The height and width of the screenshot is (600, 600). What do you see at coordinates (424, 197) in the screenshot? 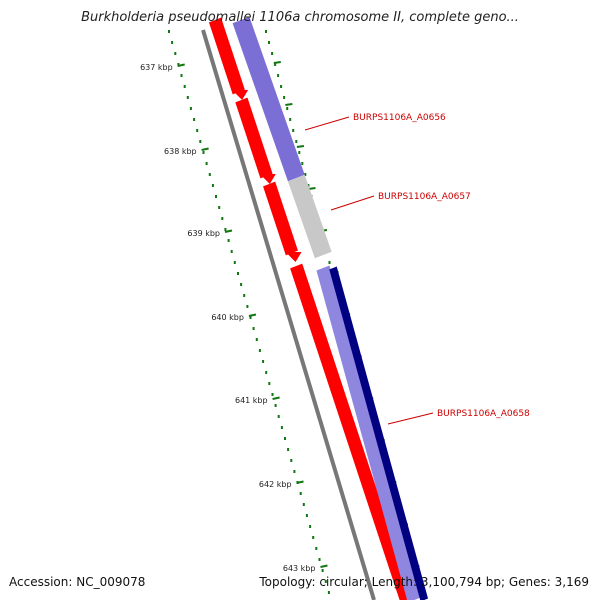
I see `gene-label: BURPS1106A_A0657` at bounding box center [424, 197].